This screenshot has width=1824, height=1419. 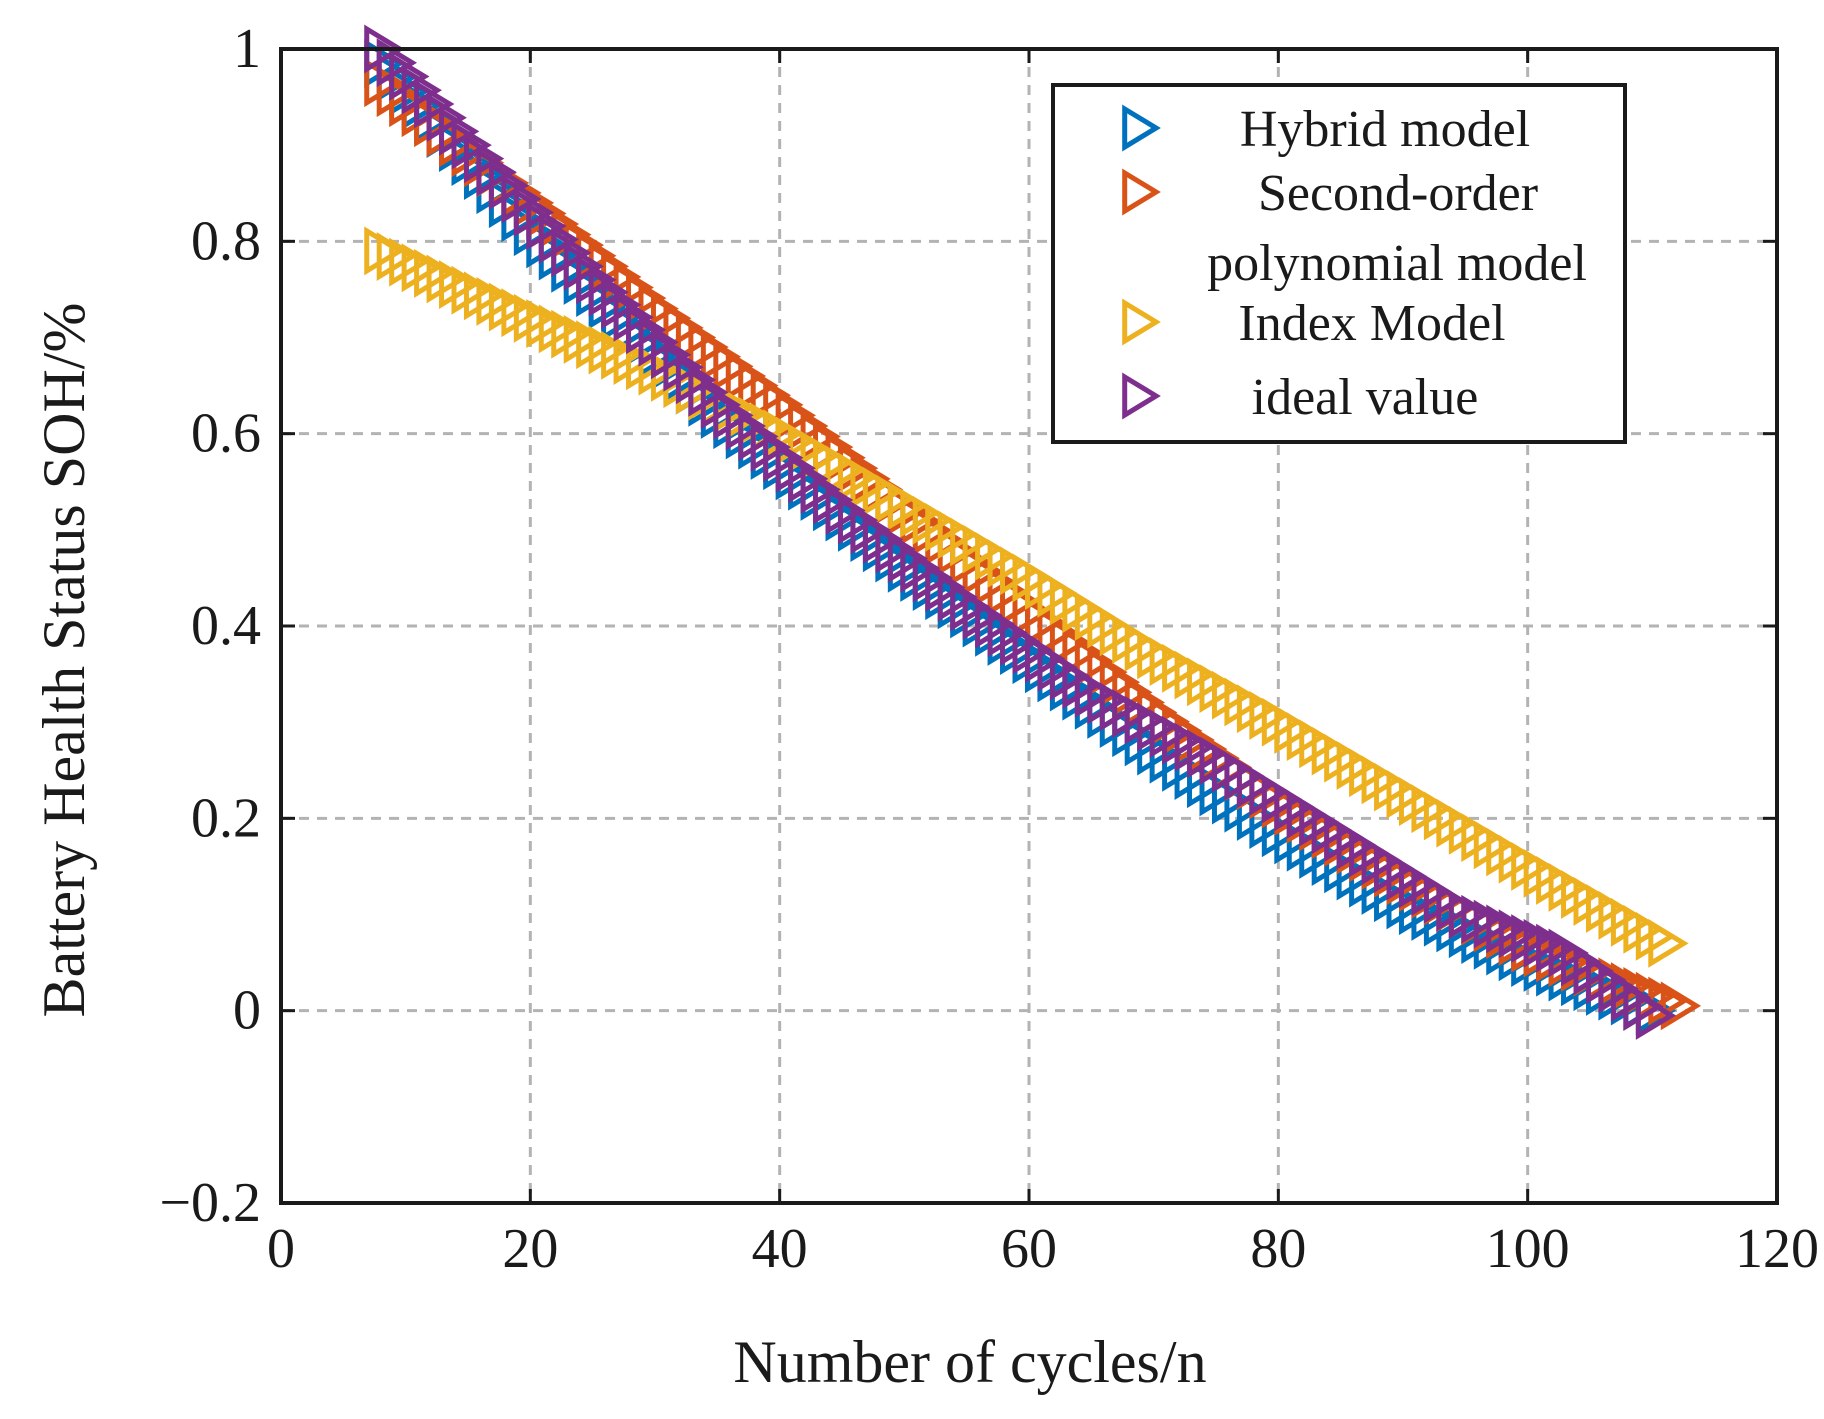 What do you see at coordinates (226, 818) in the screenshot?
I see `y-tick-label: 0.2` at bounding box center [226, 818].